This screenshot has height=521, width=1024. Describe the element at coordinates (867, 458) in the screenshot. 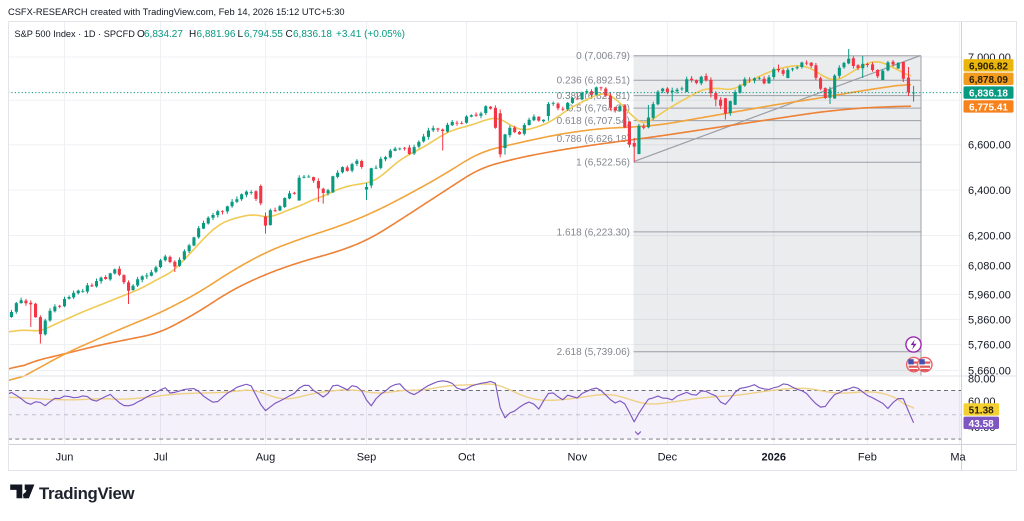

I see `svg-text: Feb` at that location.